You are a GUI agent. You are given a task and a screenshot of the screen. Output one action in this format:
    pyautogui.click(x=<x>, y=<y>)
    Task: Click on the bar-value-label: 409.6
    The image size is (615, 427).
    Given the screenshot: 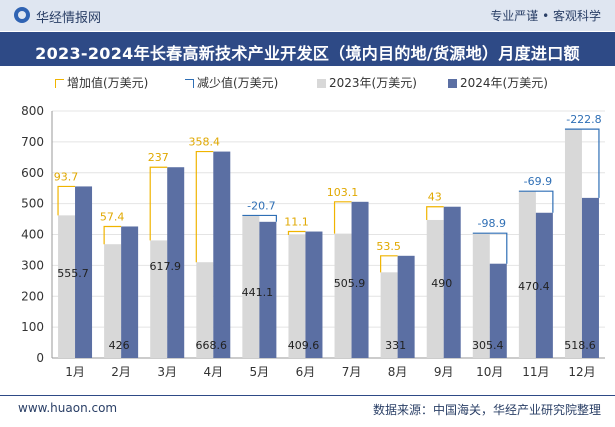 What is the action you would take?
    pyautogui.click(x=304, y=345)
    